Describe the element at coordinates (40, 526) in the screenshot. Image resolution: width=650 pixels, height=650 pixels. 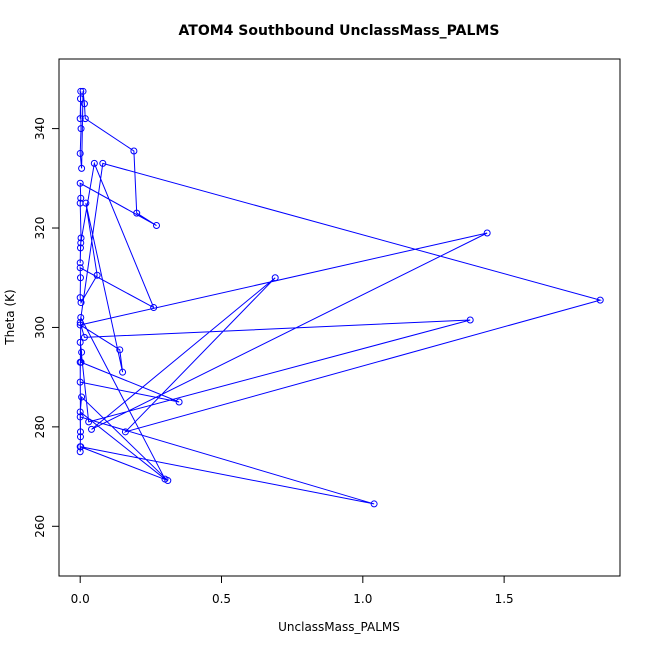
I see `y-tick-label: 260` at that location.